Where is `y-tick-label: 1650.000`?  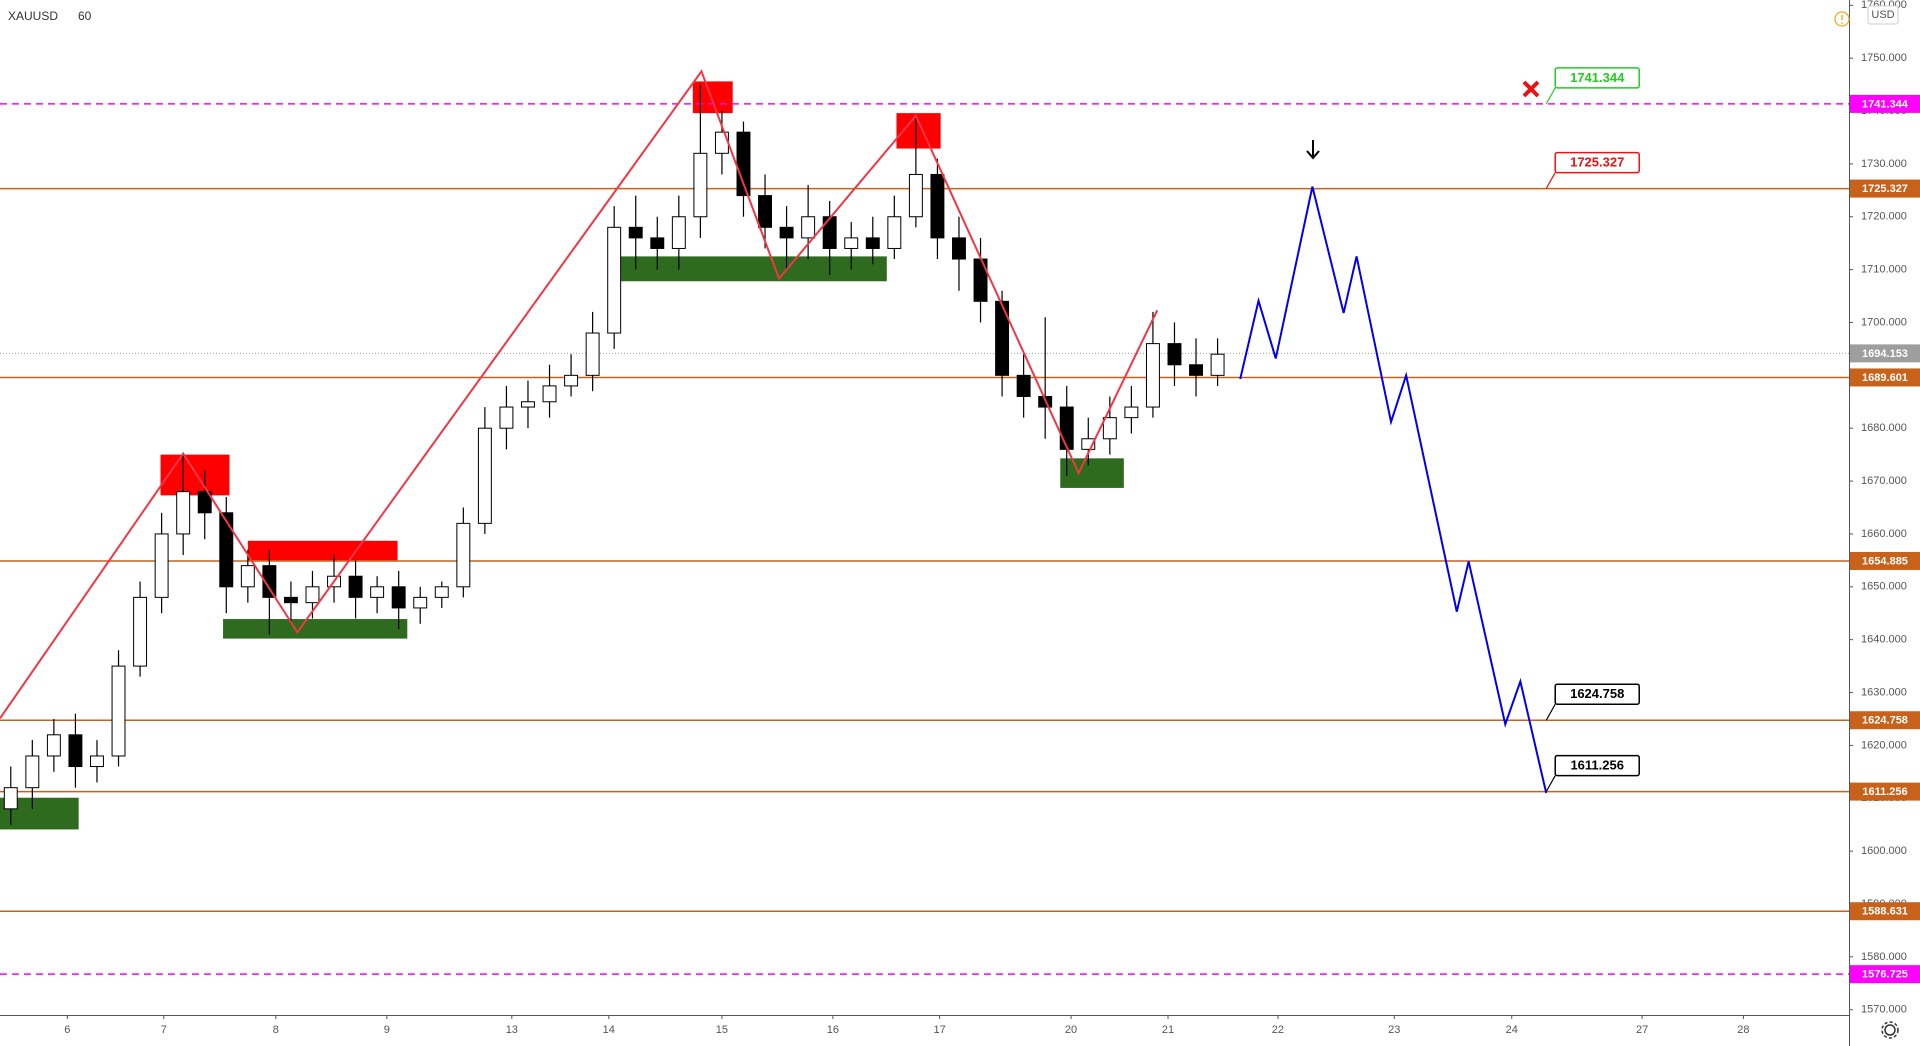
y-tick-label: 1650.000 is located at coordinates (1884, 587).